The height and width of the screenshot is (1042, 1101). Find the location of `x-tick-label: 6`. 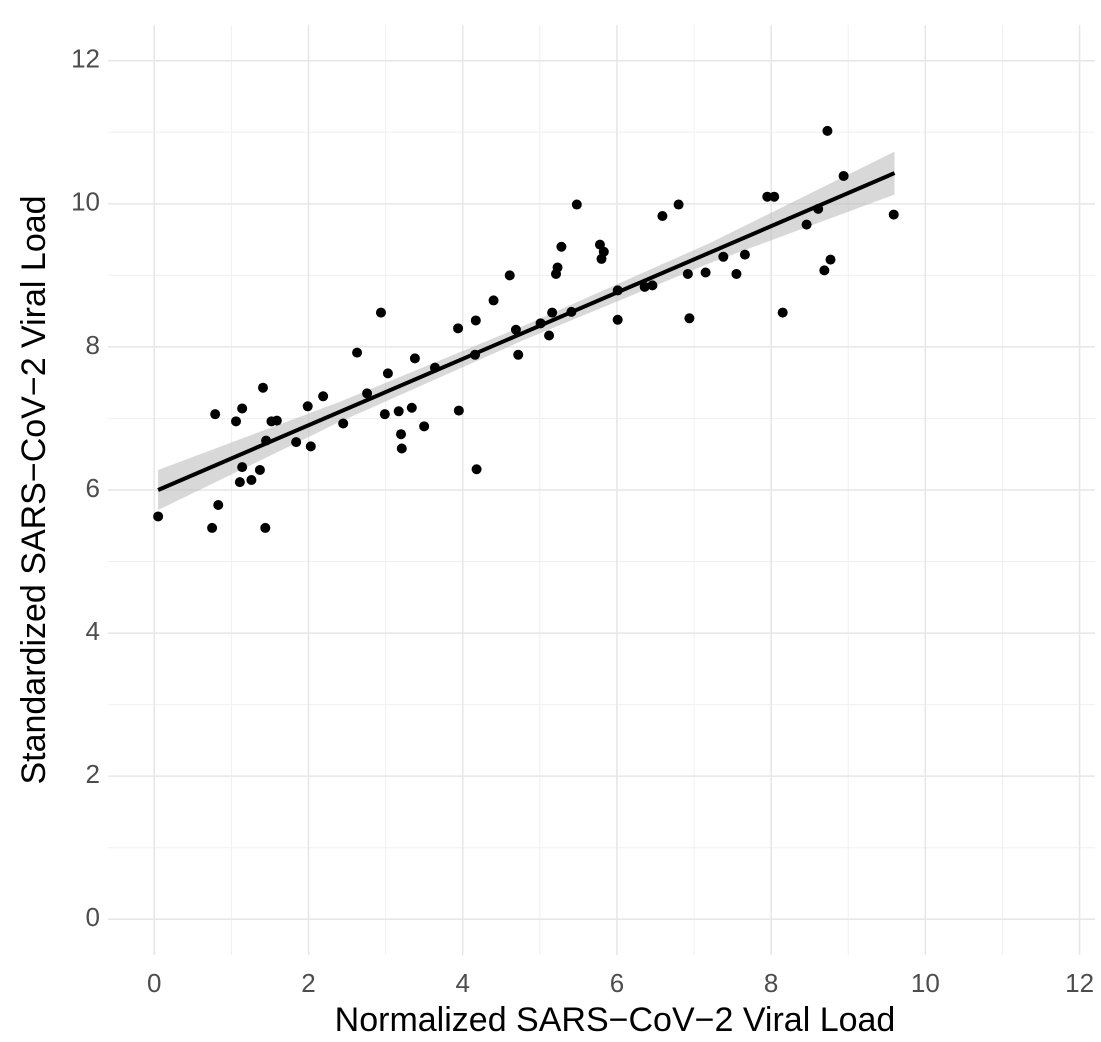

x-tick-label: 6 is located at coordinates (617, 983).